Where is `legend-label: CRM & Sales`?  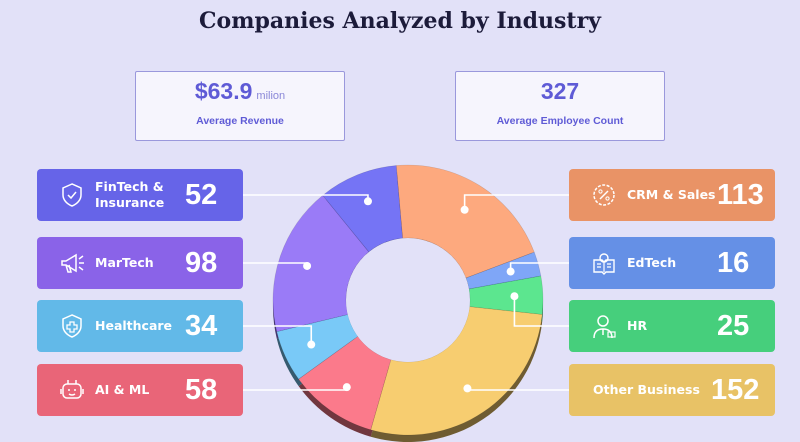
legend-label: CRM & Sales is located at coordinates (671, 194).